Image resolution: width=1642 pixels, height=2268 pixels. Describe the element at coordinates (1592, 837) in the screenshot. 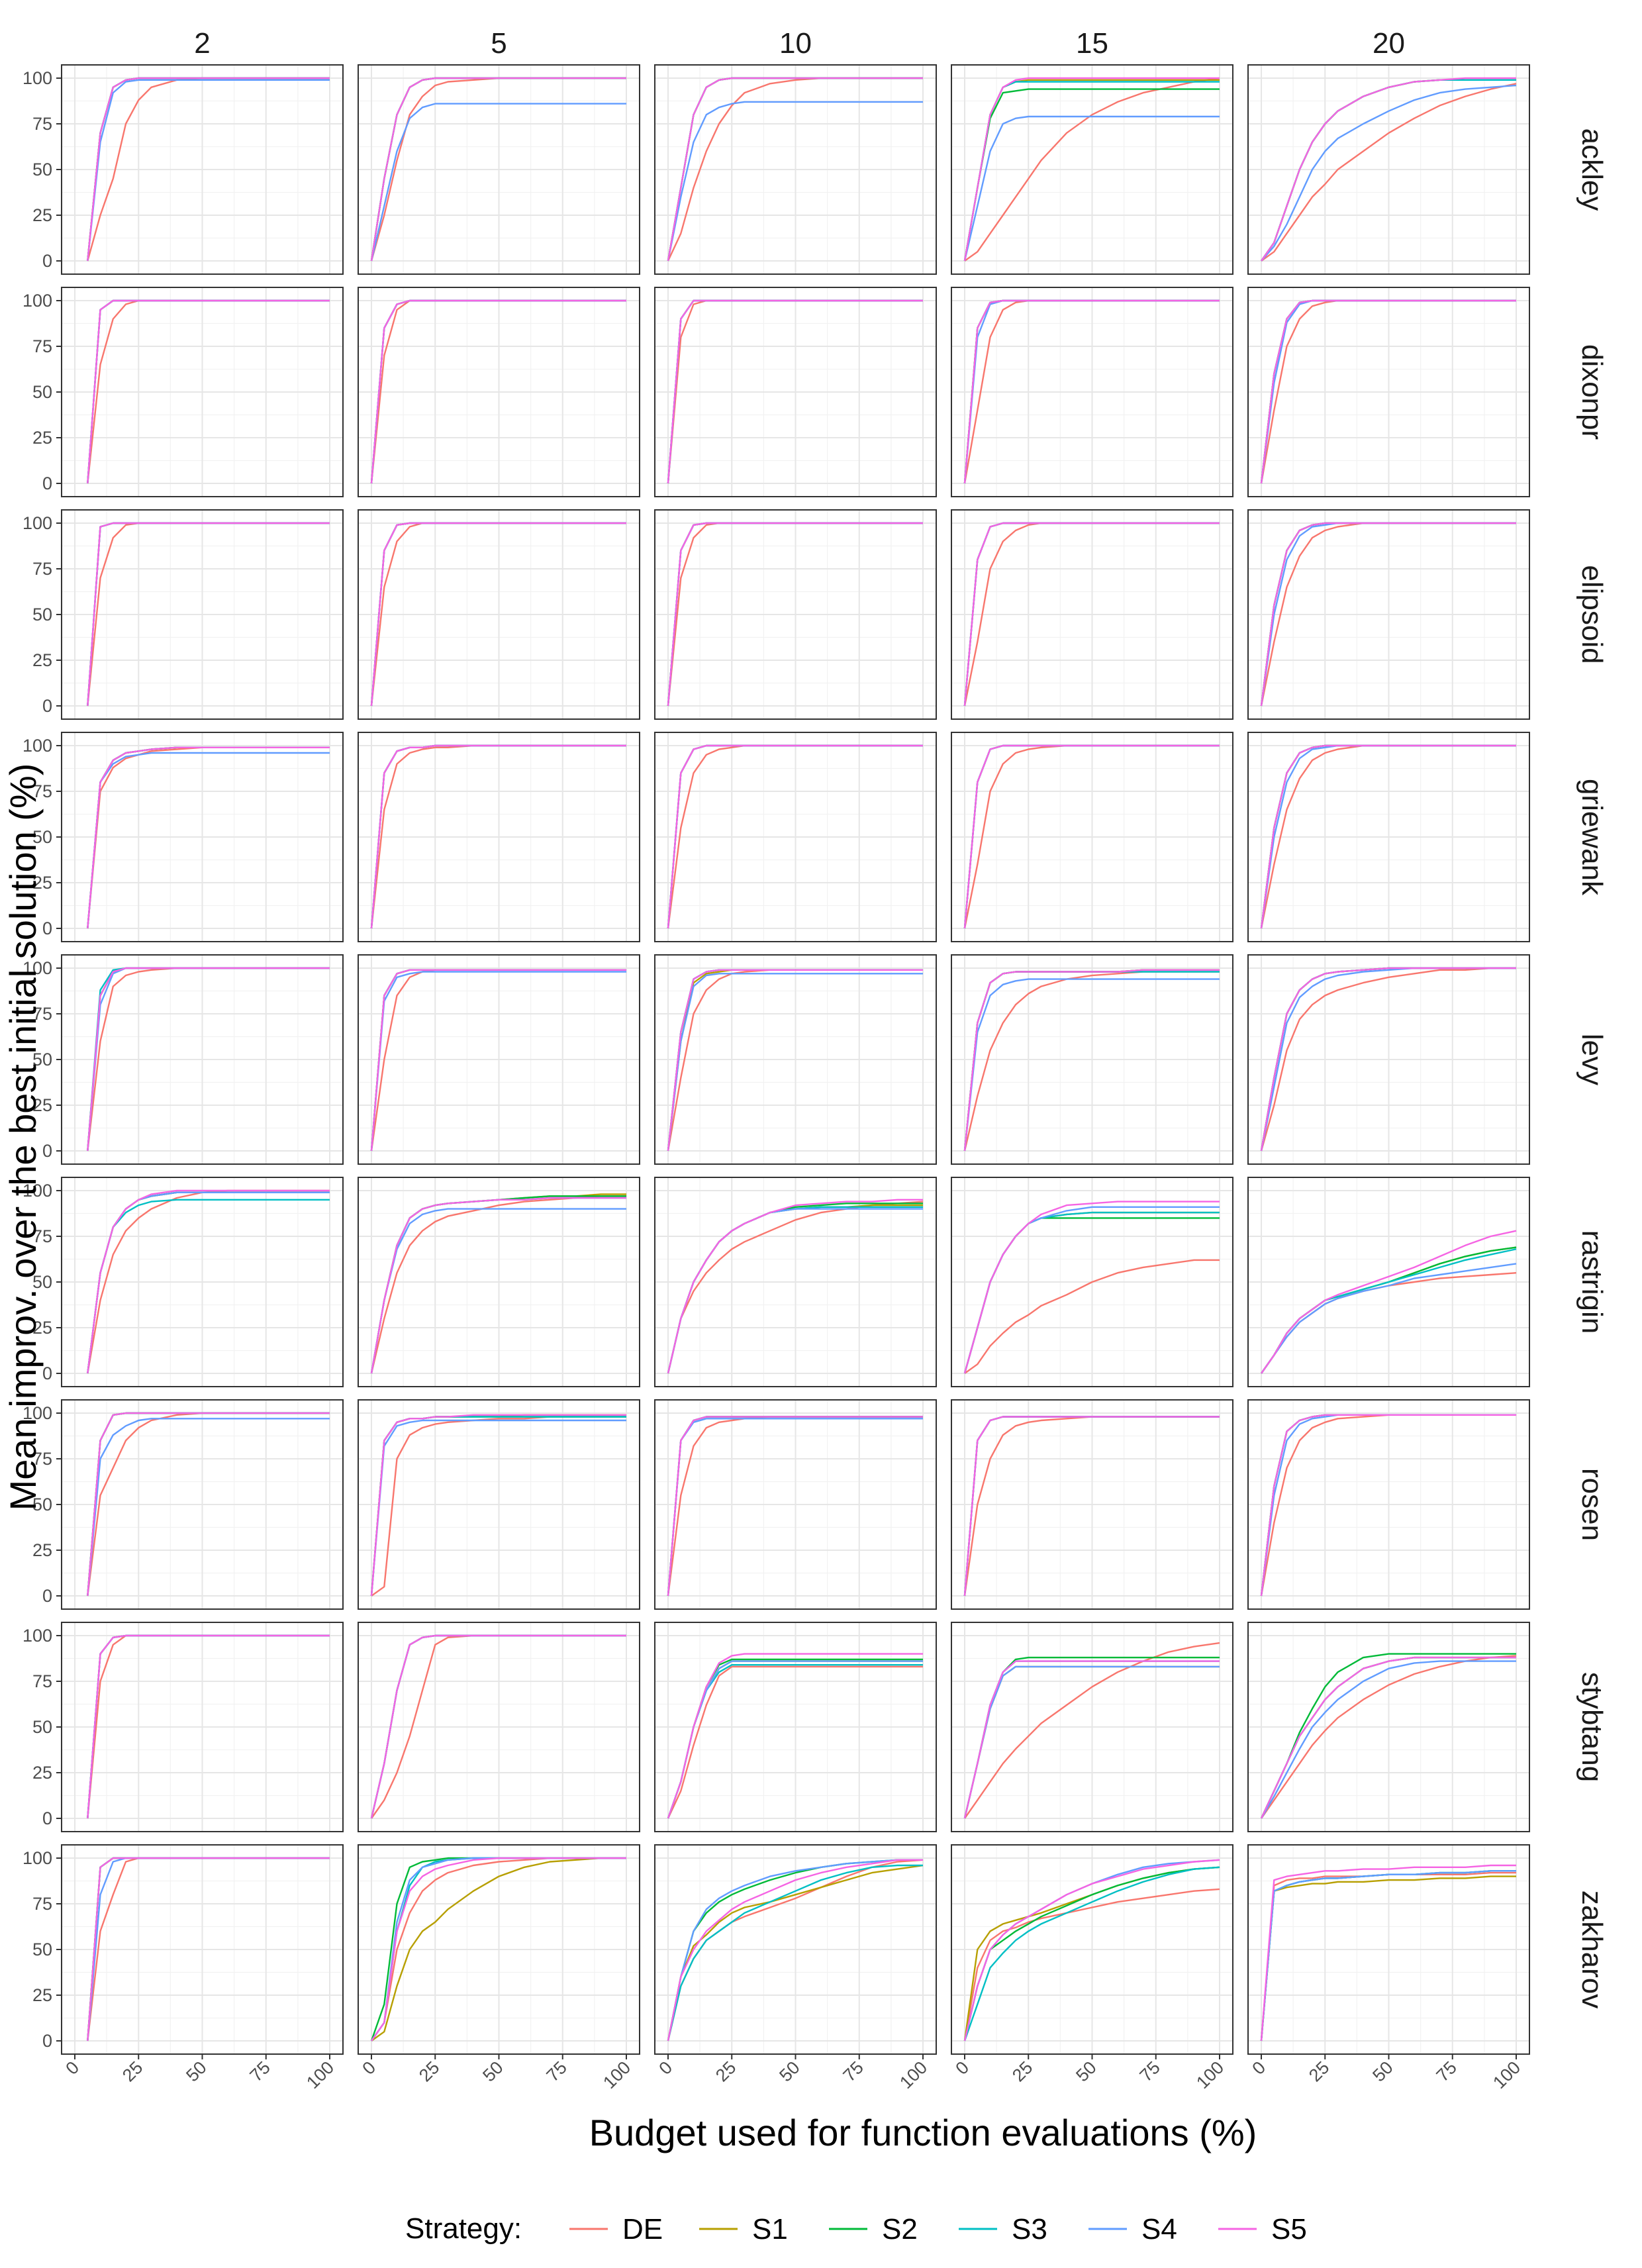

I see `row-label-griewank: griewank` at that location.